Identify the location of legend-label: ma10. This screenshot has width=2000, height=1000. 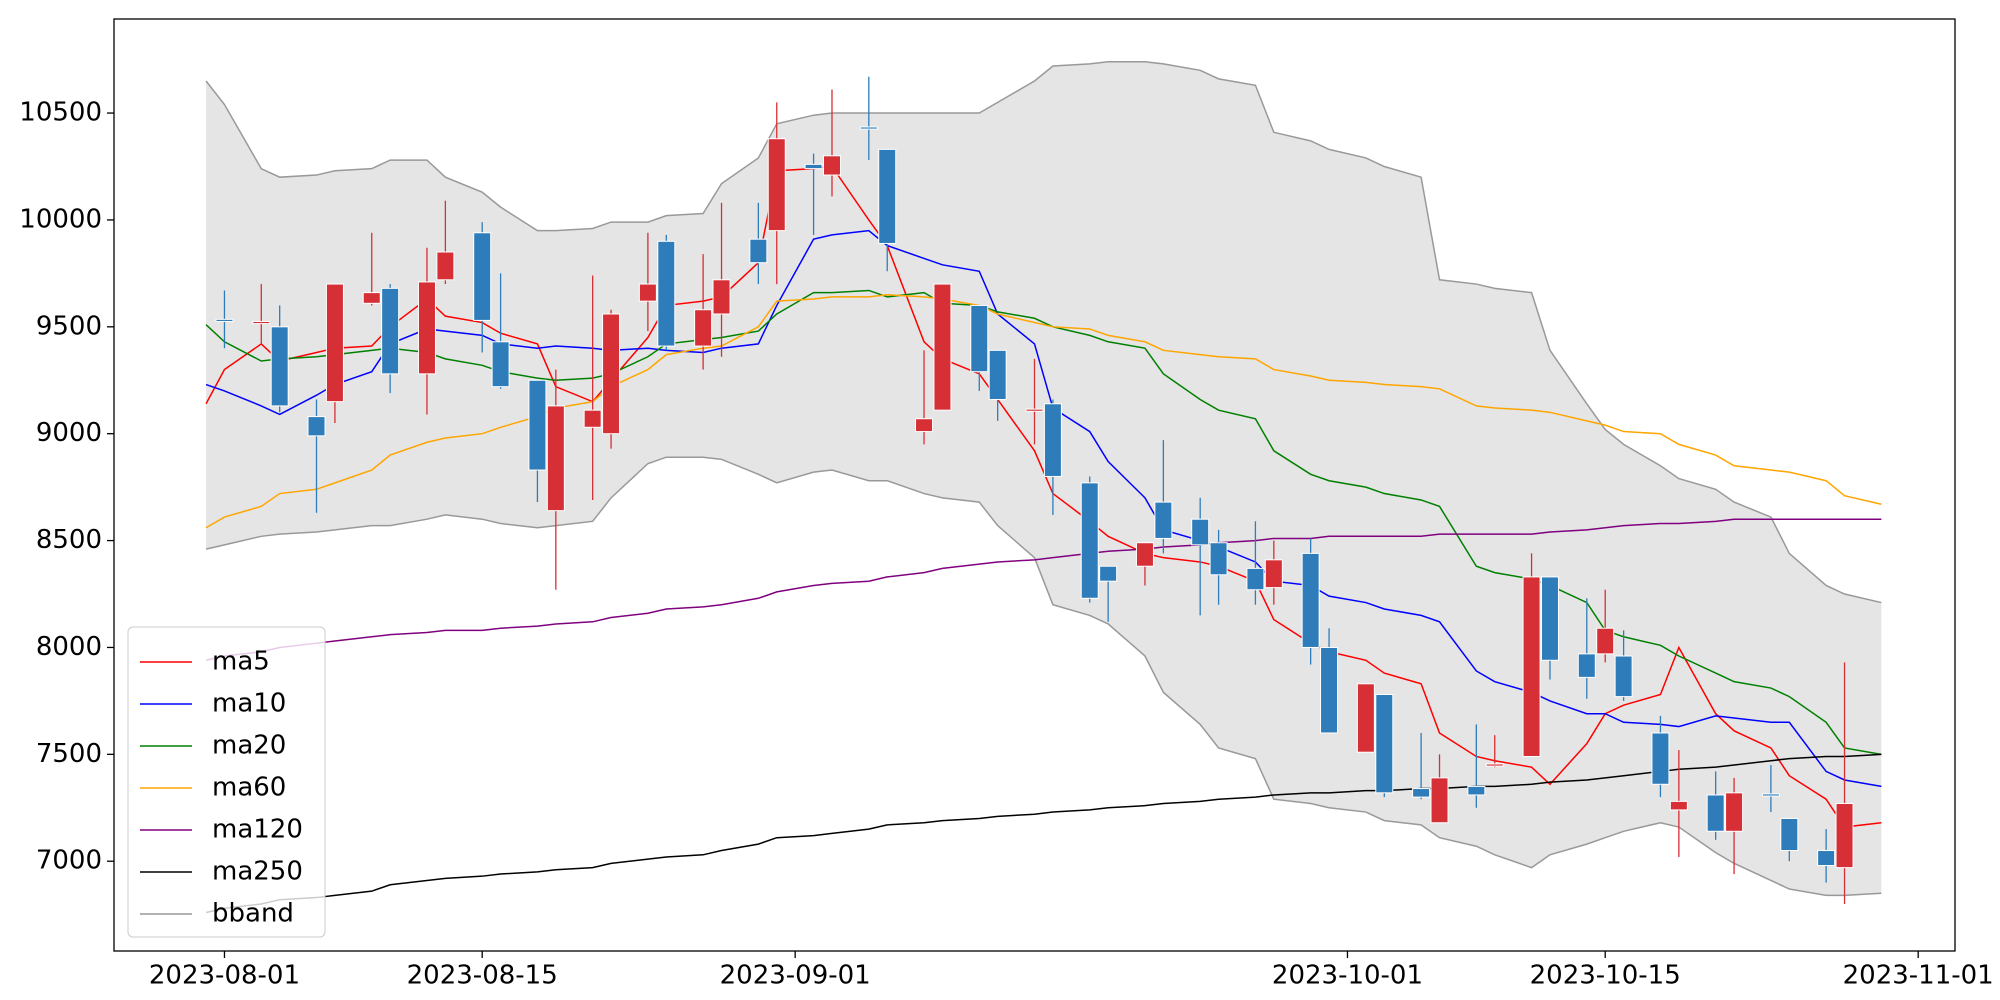
(249, 704).